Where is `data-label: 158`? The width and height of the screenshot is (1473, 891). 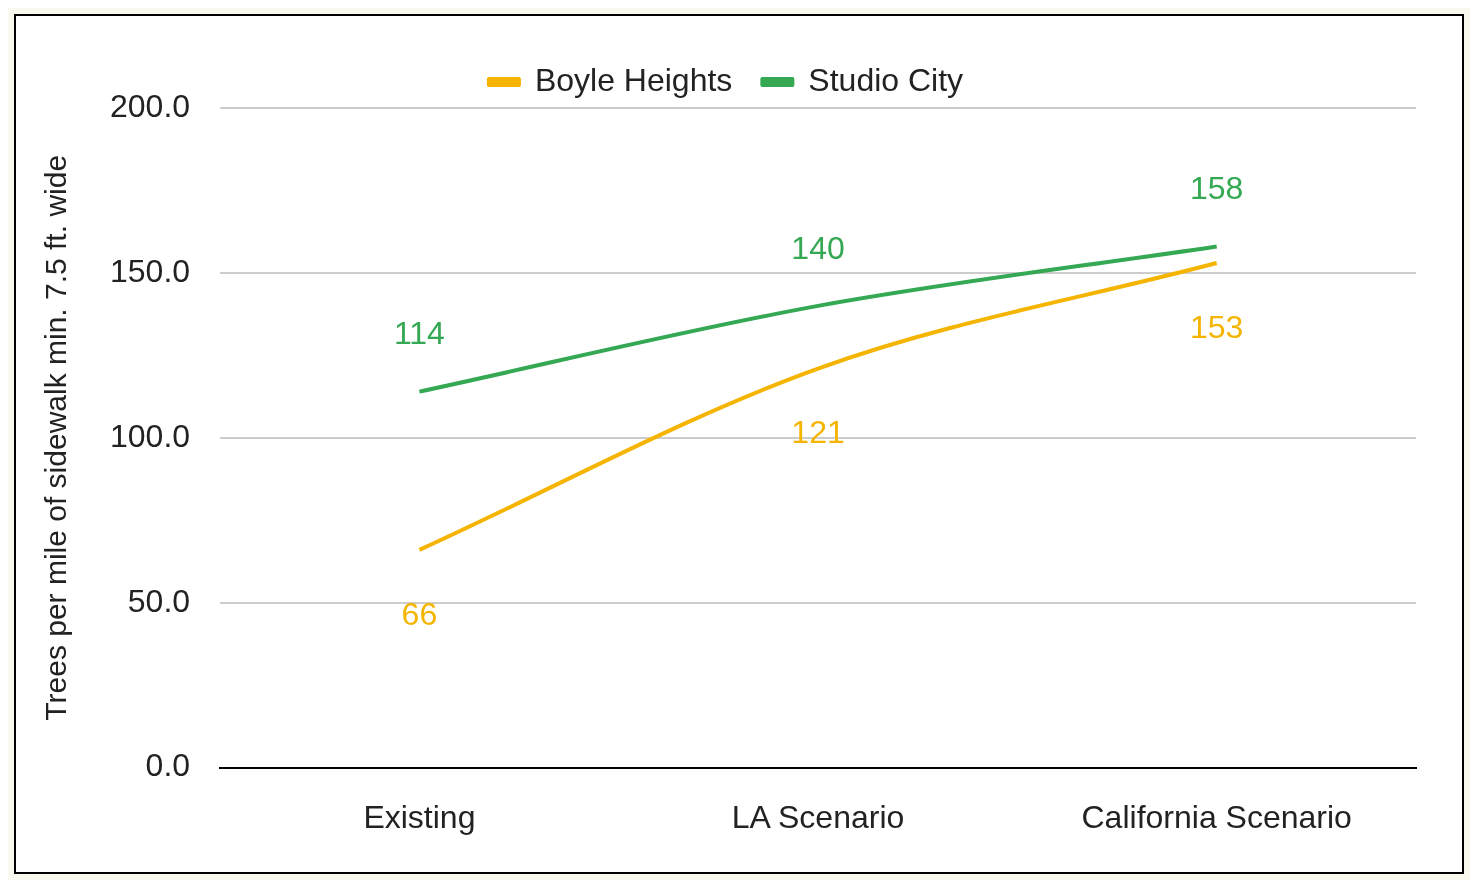 data-label: 158 is located at coordinates (1216, 188).